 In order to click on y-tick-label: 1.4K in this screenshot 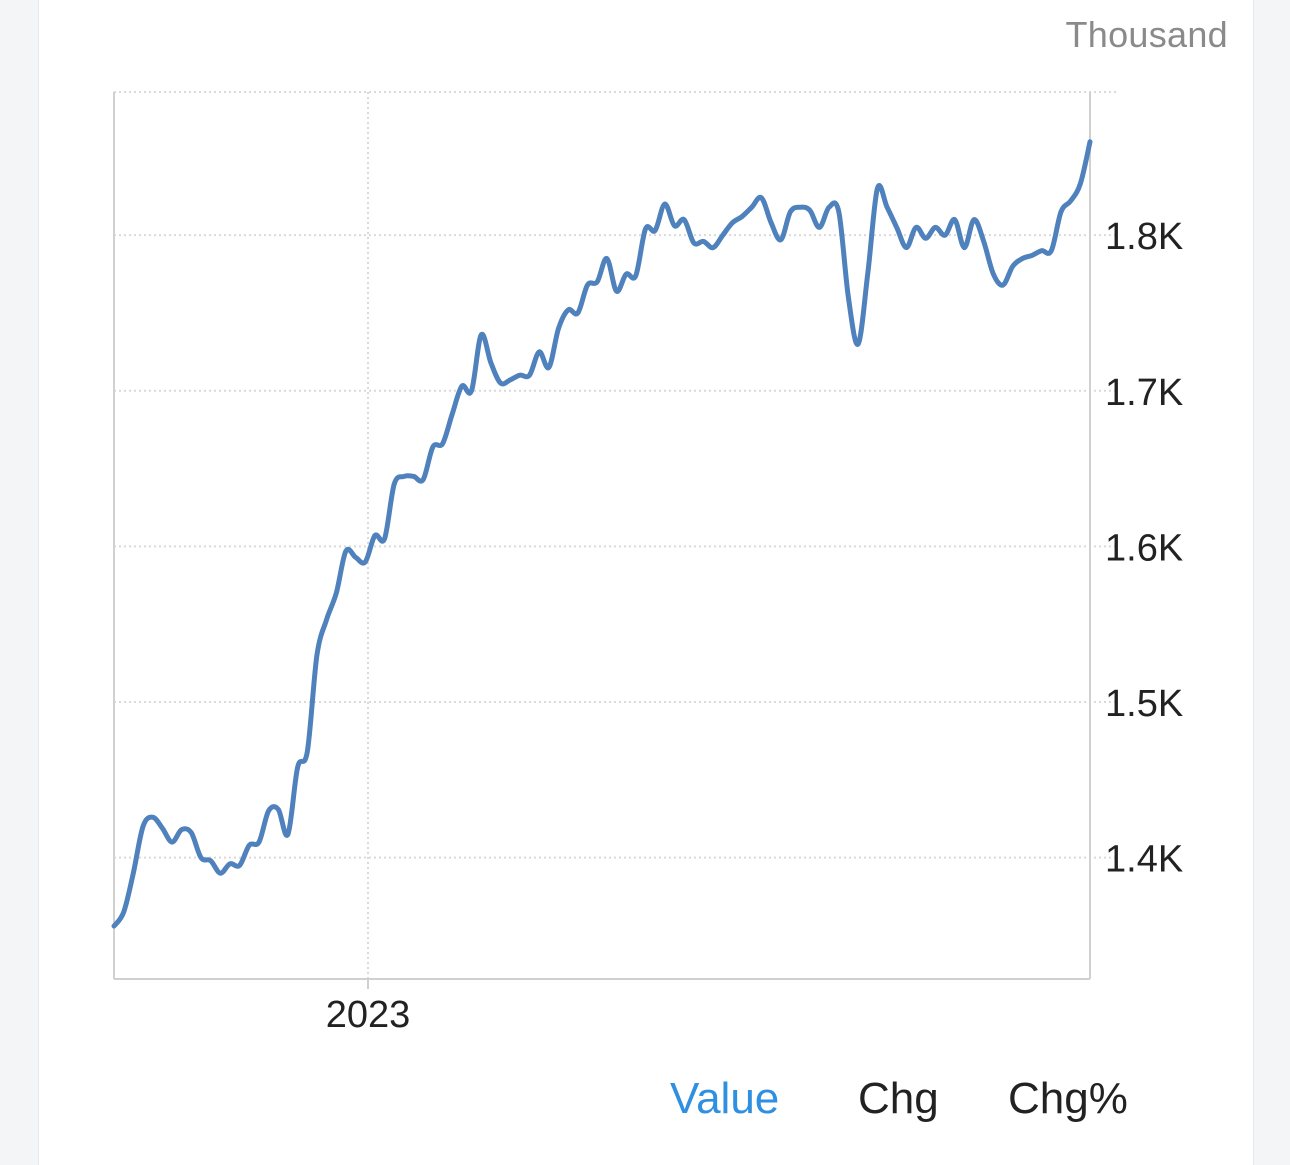, I will do `click(1144, 860)`.